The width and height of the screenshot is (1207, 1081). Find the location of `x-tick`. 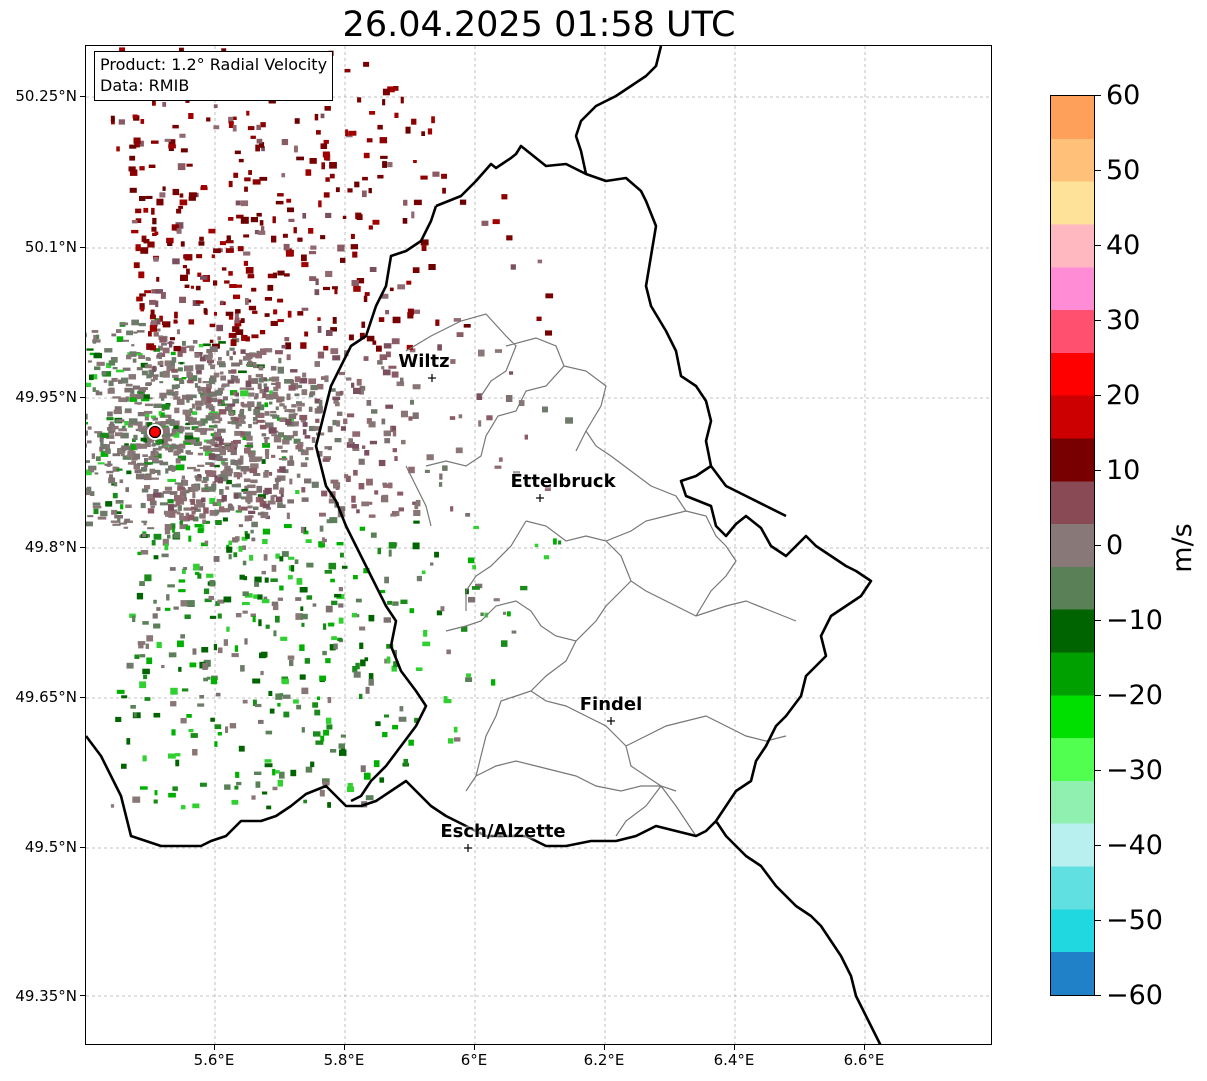

x-tick is located at coordinates (864, 1047).